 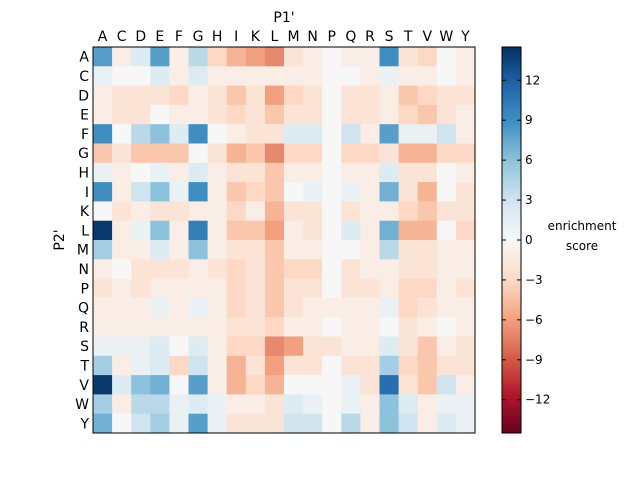 I want to click on heatmap-cell-E-L, so click(x=274, y=114).